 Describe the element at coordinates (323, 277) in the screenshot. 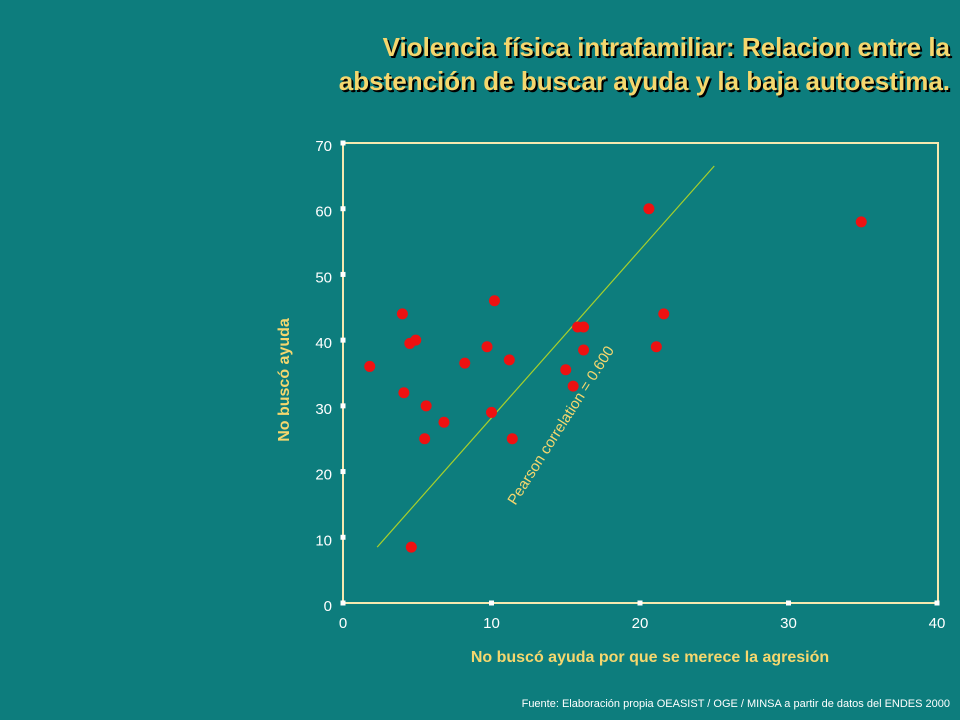

I see `y-tick-label: 50` at that location.